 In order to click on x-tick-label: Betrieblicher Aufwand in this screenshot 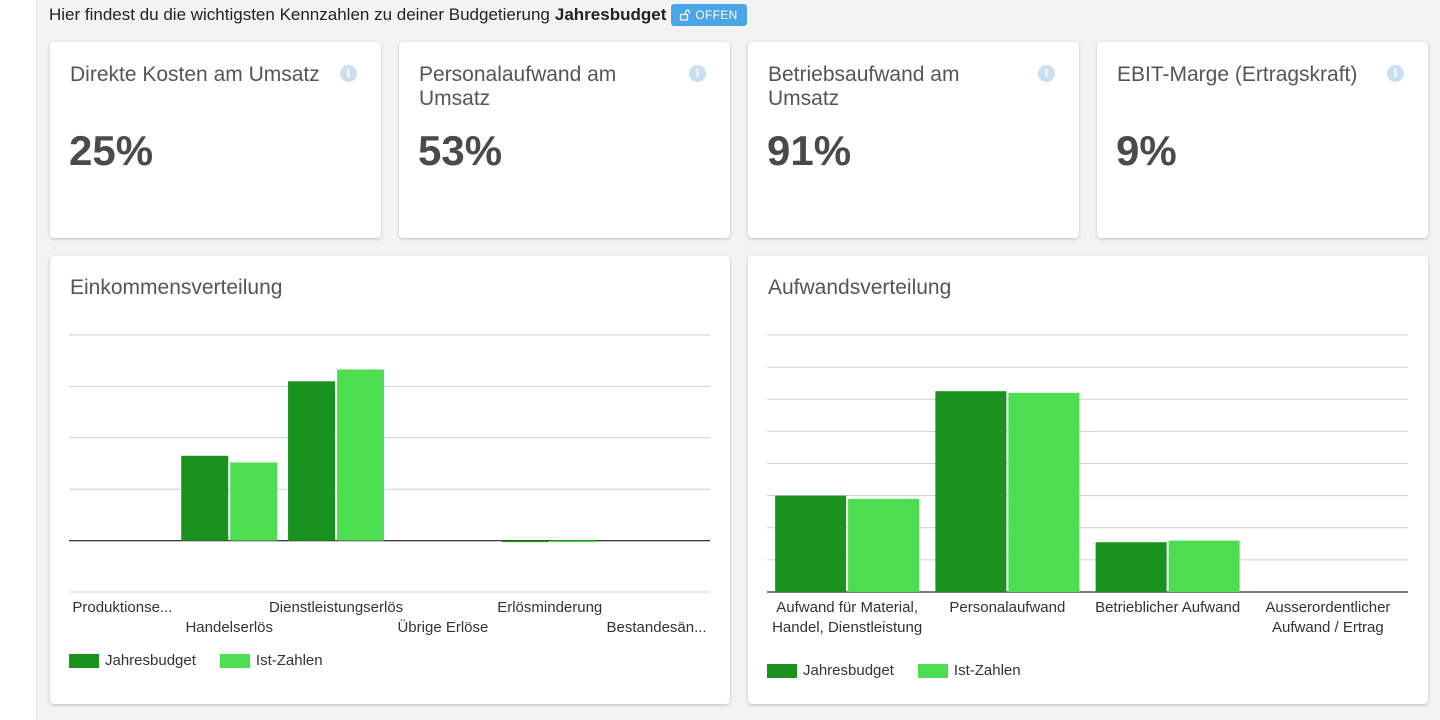, I will do `click(1167, 607)`.